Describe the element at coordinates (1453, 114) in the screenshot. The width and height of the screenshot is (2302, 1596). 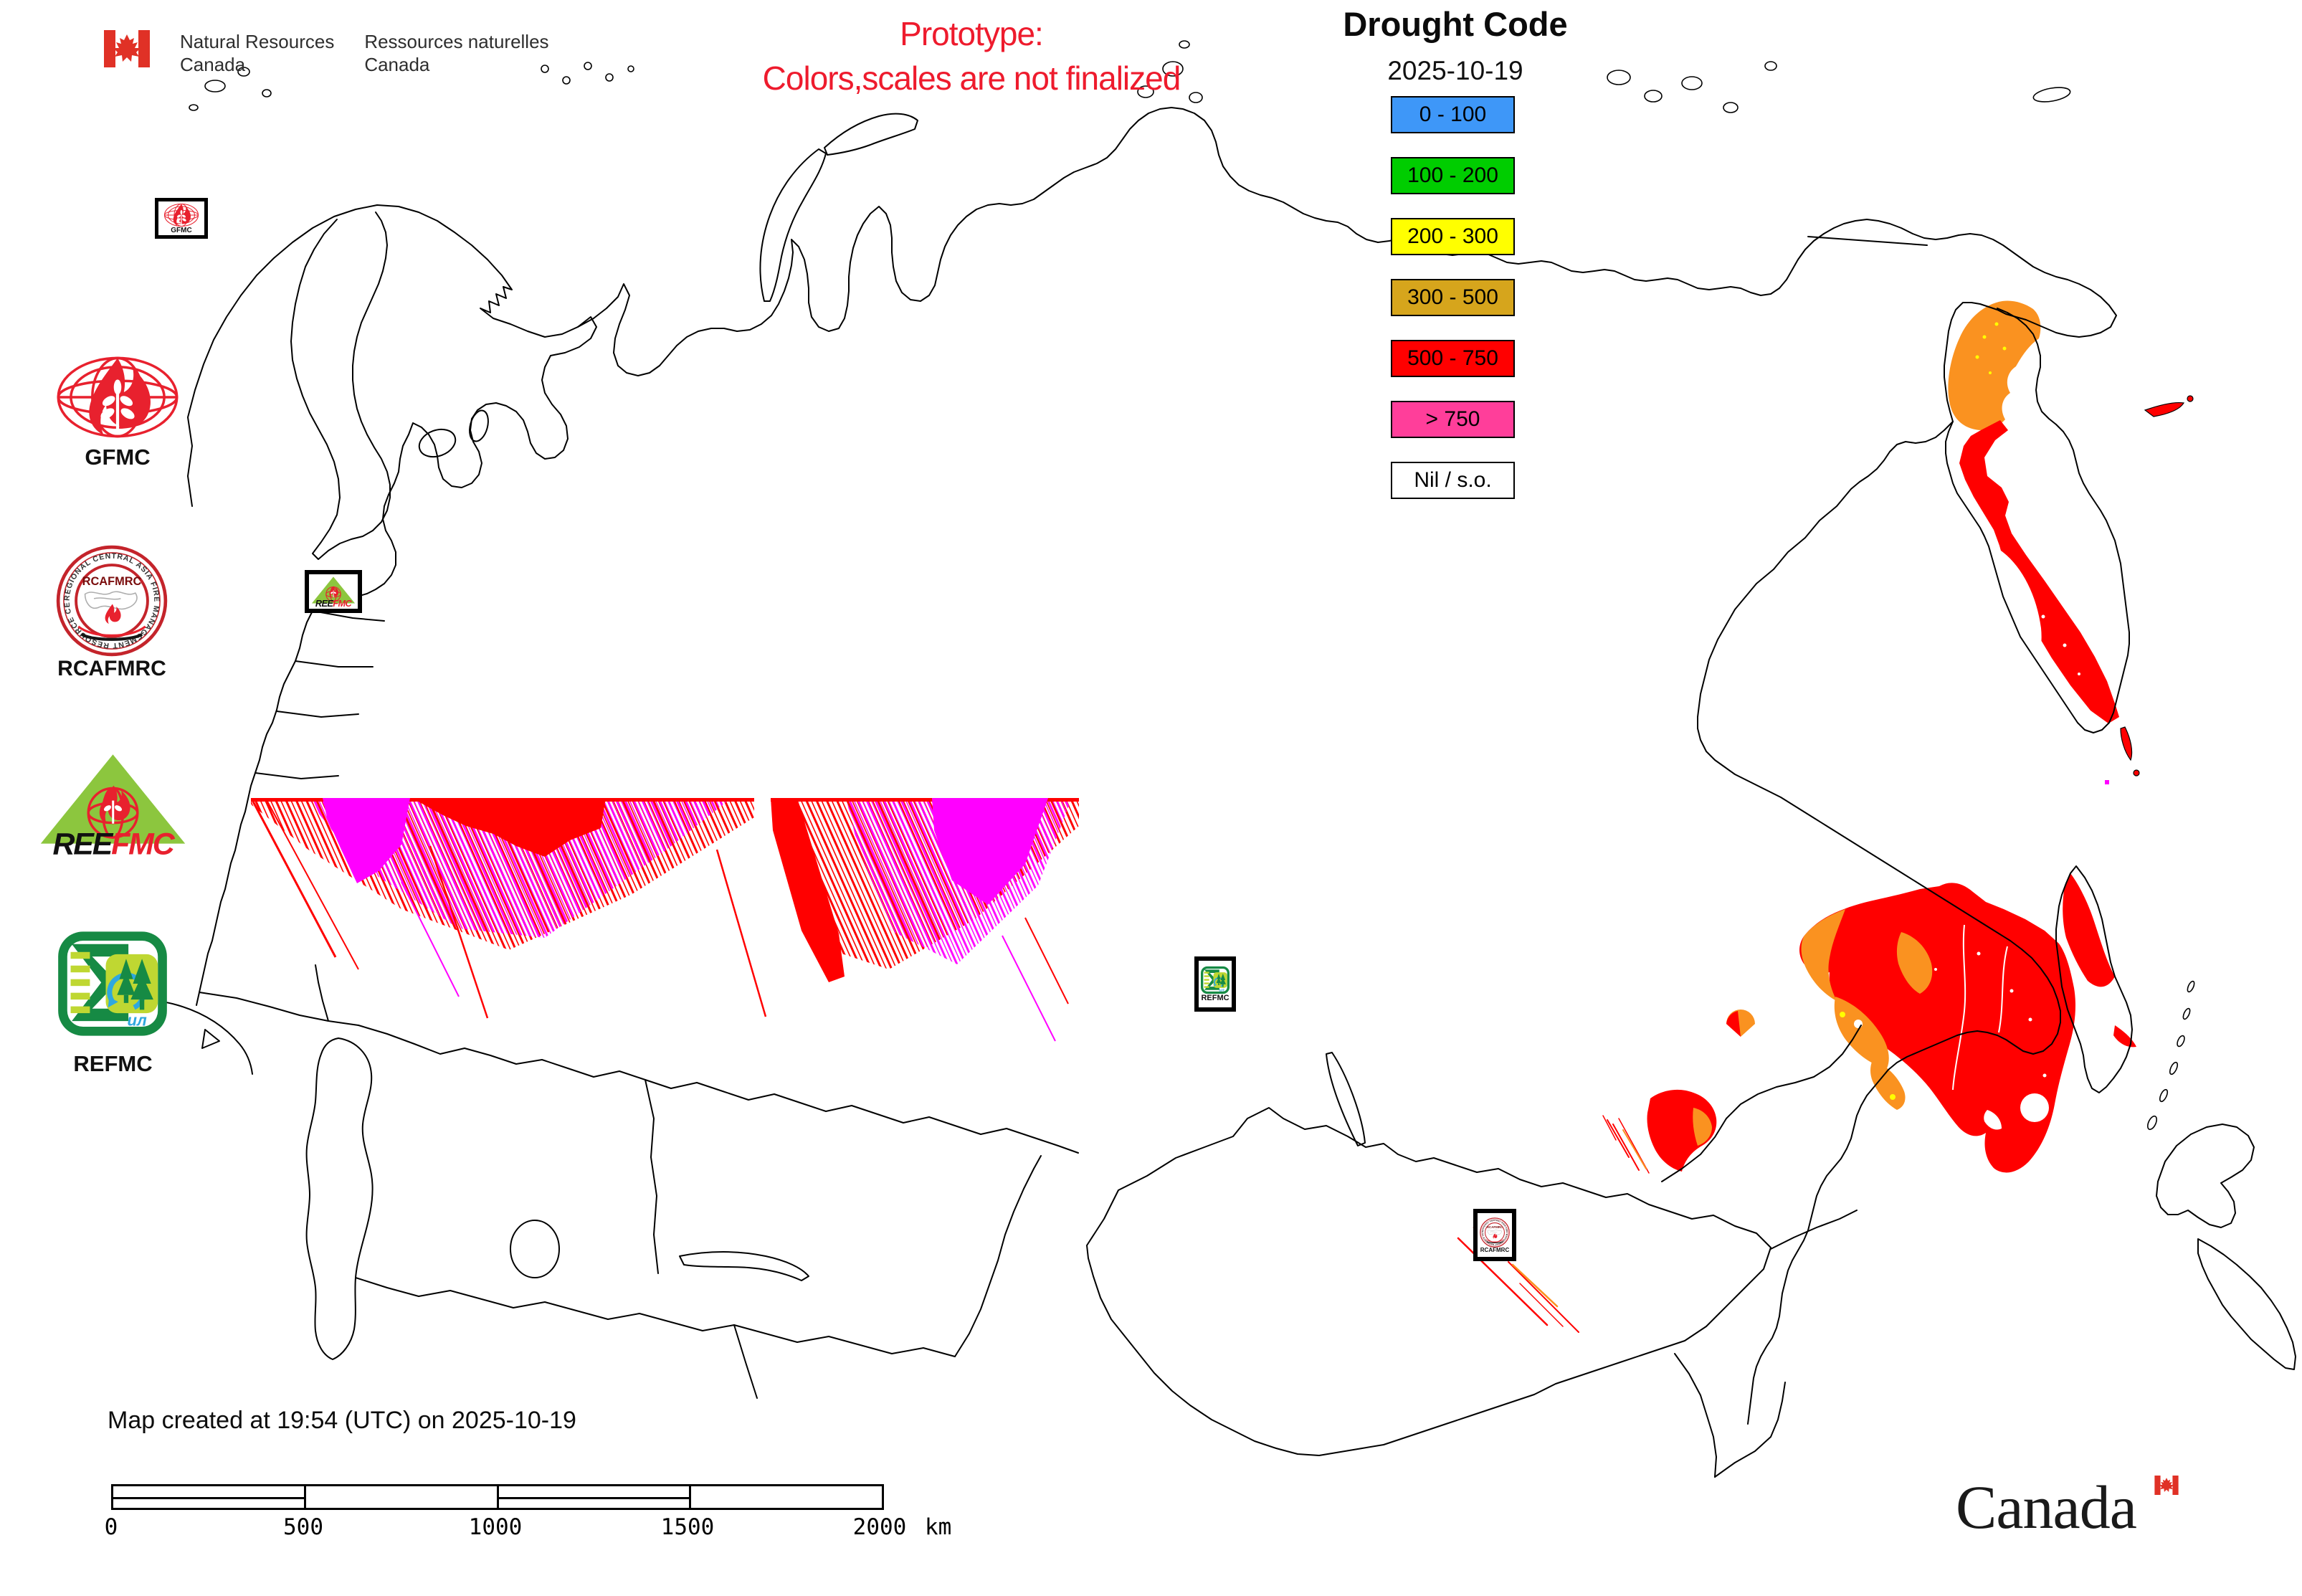
I see `legend-item-0-100: 0 - 100` at that location.